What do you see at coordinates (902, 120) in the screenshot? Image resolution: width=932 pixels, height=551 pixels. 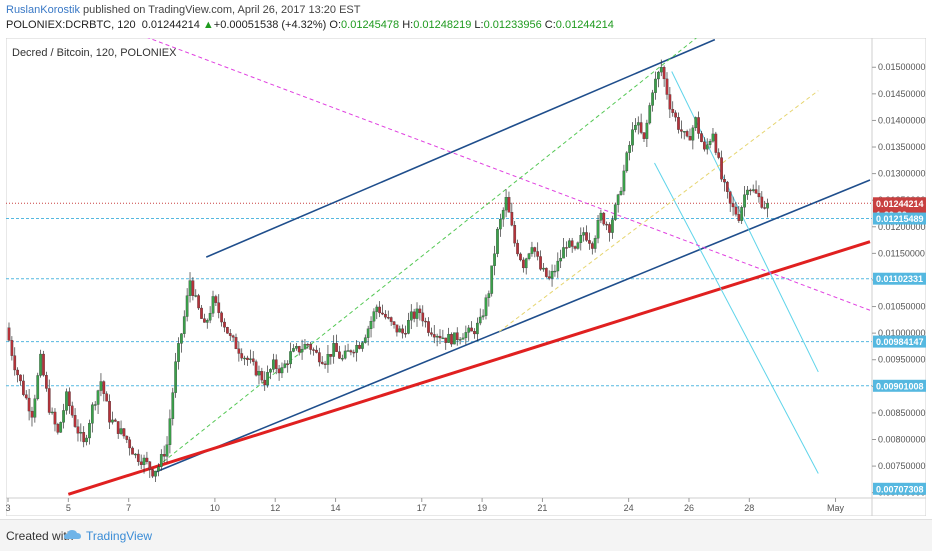 I see `y-tick-label: 0.01400000` at bounding box center [902, 120].